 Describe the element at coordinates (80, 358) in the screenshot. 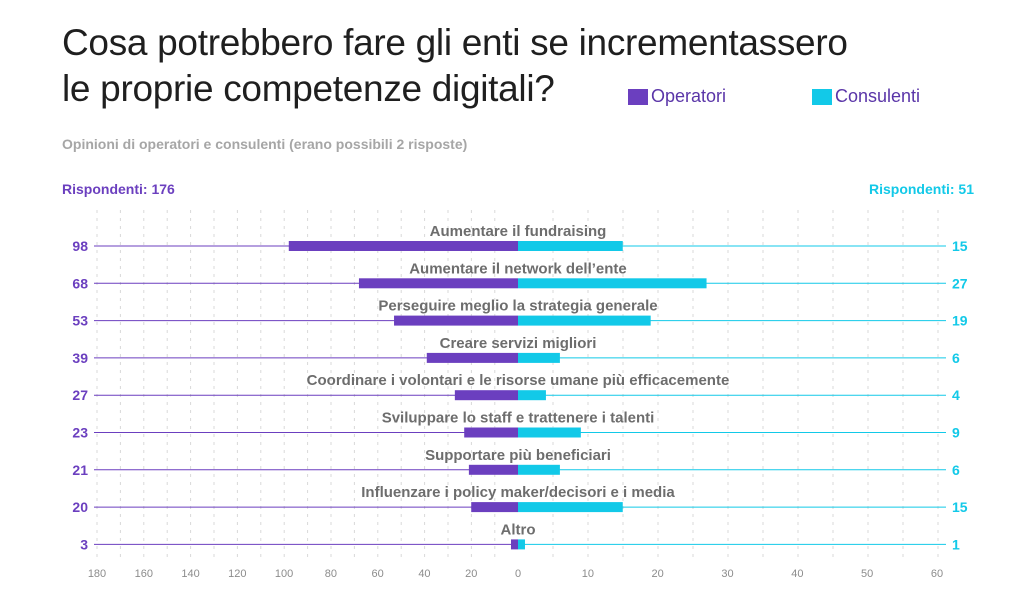

I see `value-label-operatori: 39` at that location.